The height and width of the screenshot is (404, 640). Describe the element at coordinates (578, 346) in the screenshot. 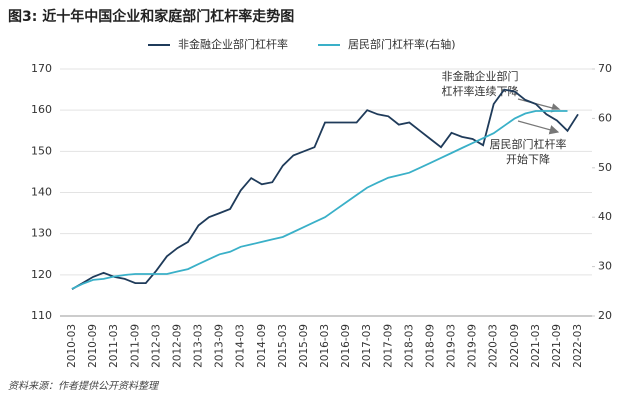

I see `x-tick-label: 2022-03` at that location.